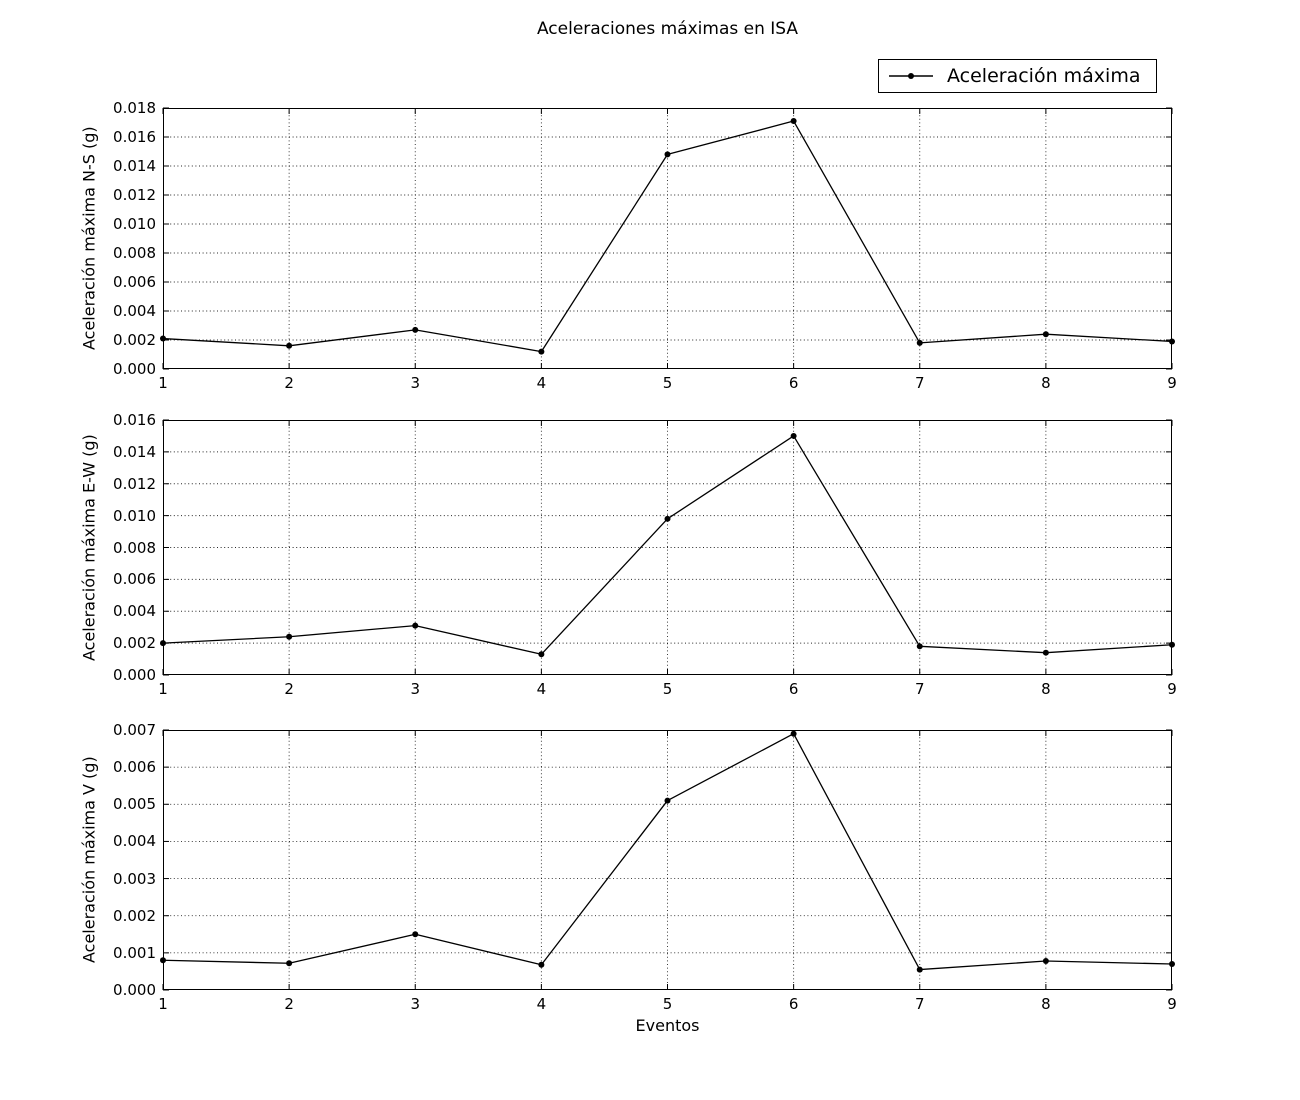 This screenshot has width=1300, height=1100. Describe the element at coordinates (667, 1025) in the screenshot. I see `x-axis-label: Eventos` at that location.